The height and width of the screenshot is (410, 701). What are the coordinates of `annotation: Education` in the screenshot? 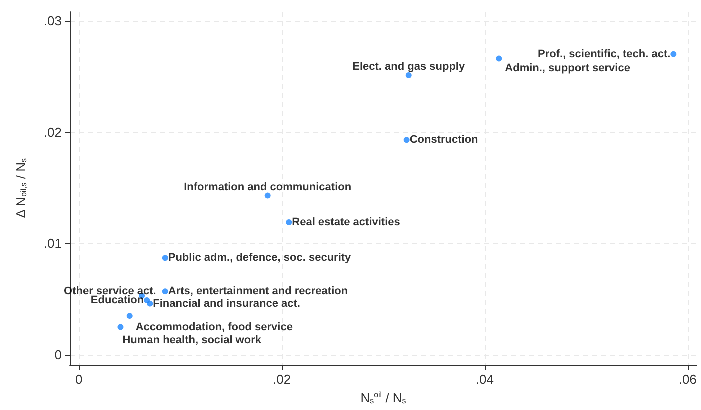 It's located at (117, 300).